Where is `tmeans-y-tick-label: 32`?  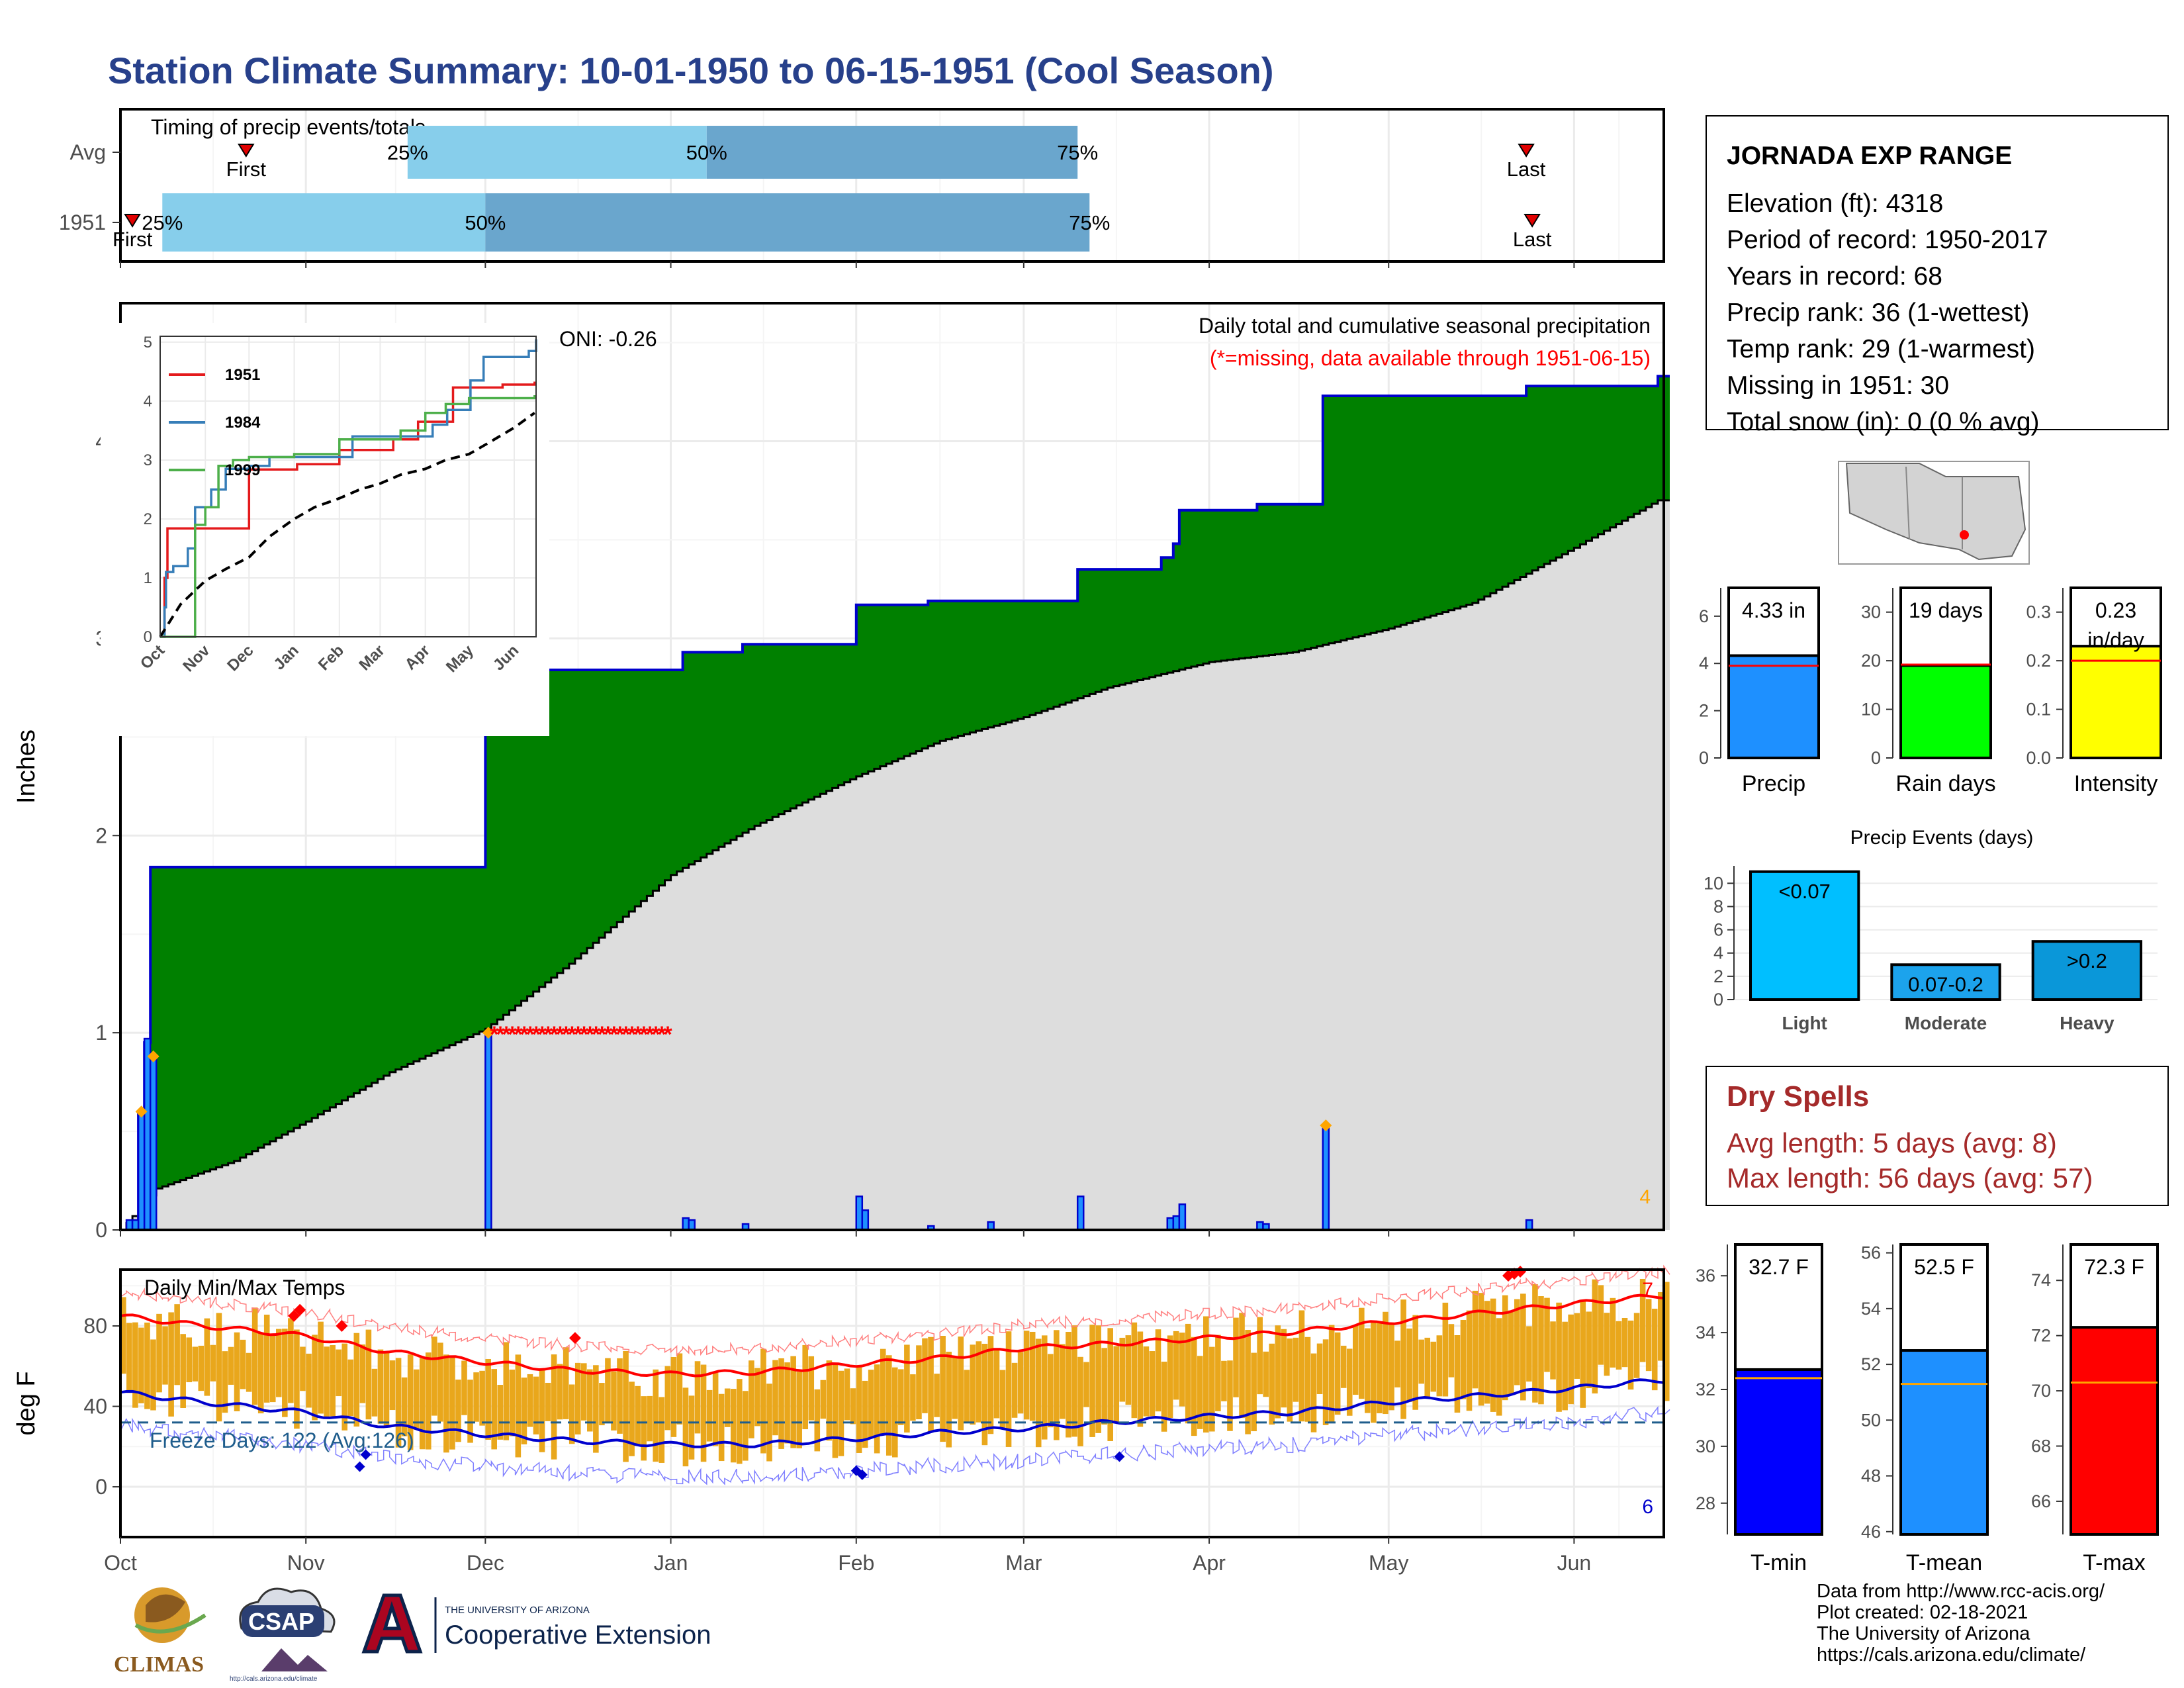 tmeans-y-tick-label: 32 is located at coordinates (1706, 1389).